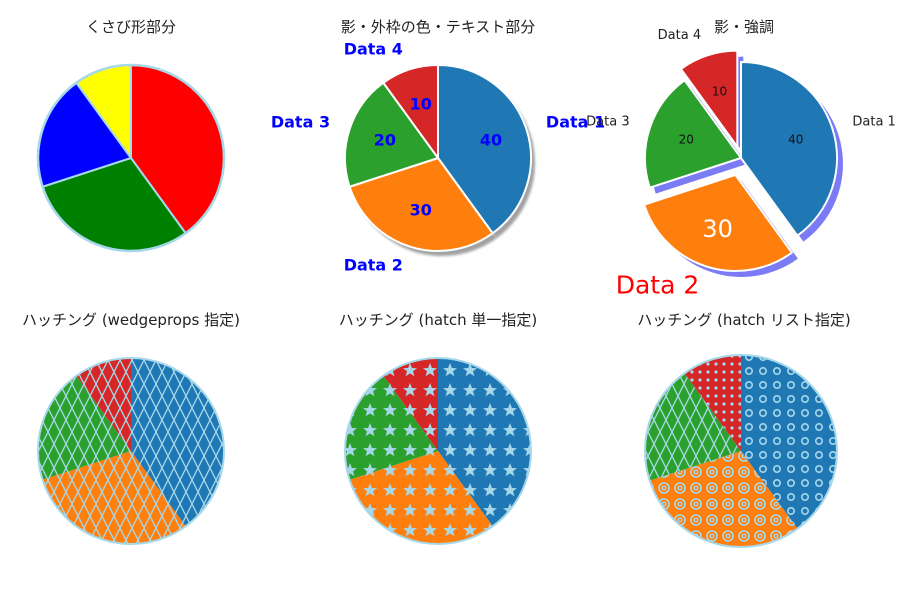 The image size is (900, 600). What do you see at coordinates (438, 320) in the screenshot?
I see `chart-title-5: ハッチング (hatch 単一指定)` at bounding box center [438, 320].